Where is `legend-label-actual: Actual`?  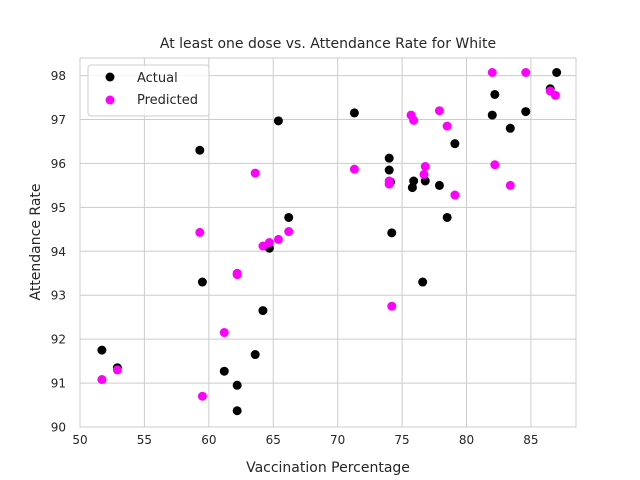 legend-label-actual: Actual is located at coordinates (157, 78).